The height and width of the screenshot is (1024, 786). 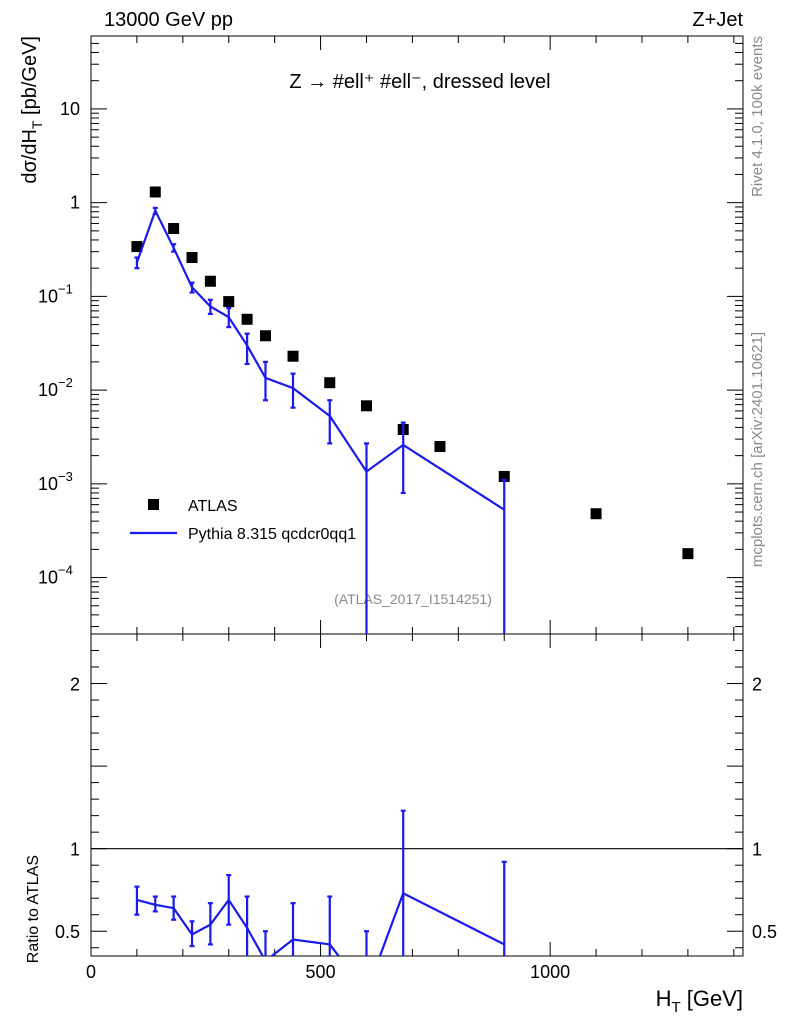 I want to click on ratio-y-tick-label: 0.5, so click(x=67, y=932).